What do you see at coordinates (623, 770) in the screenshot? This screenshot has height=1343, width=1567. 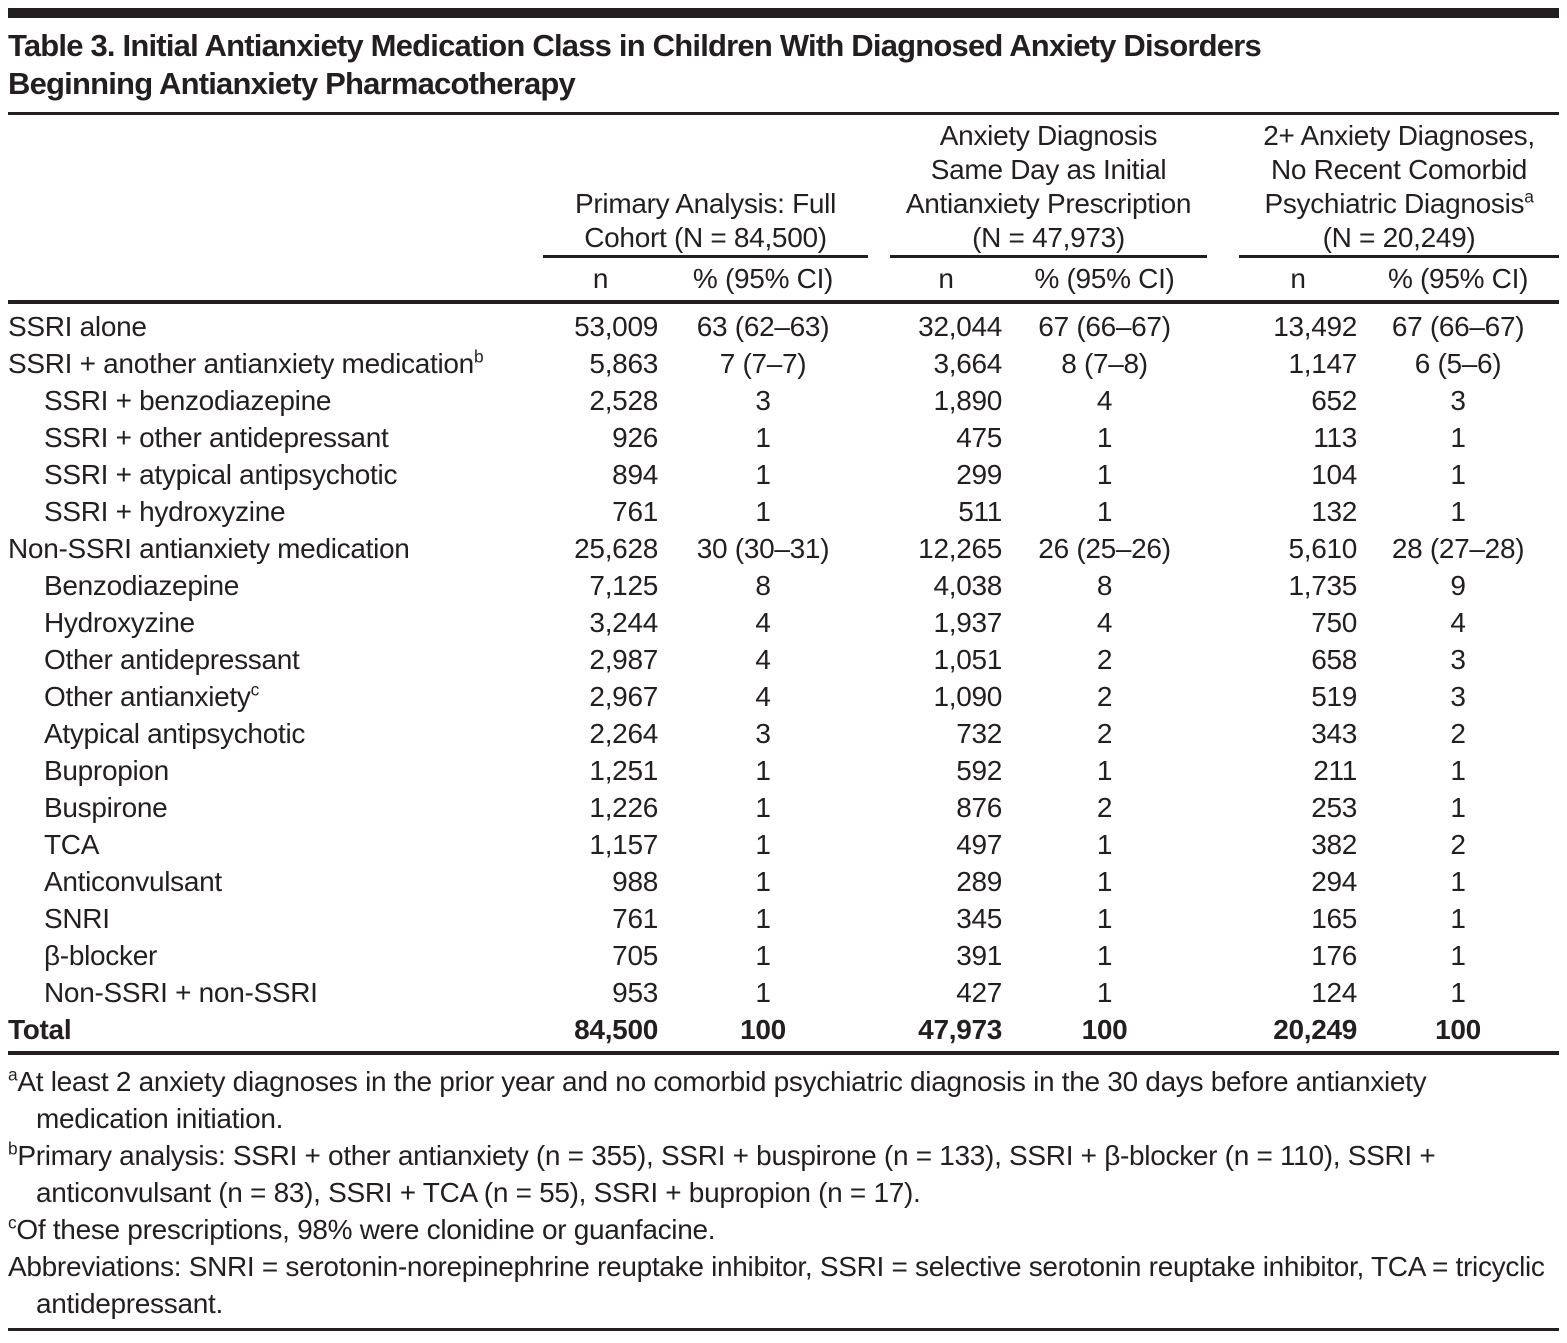 I see `cell-n: 1,251` at bounding box center [623, 770].